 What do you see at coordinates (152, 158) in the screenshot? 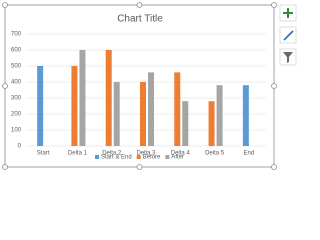
I see `legend-label: Before` at bounding box center [152, 158].